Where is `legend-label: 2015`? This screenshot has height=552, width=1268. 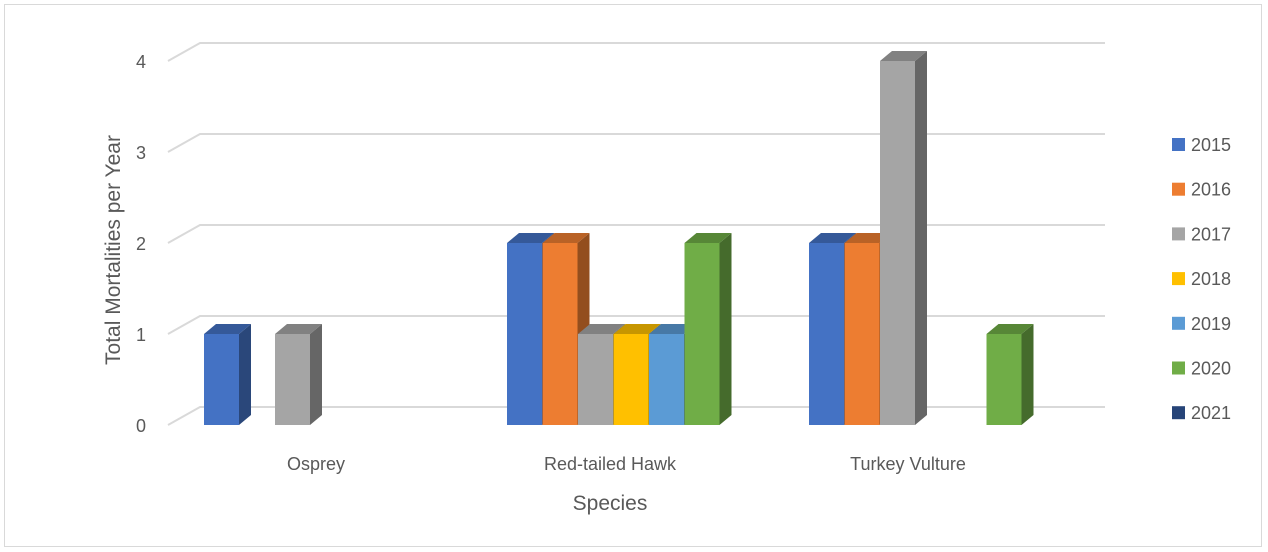
legend-label: 2015 is located at coordinates (1211, 145).